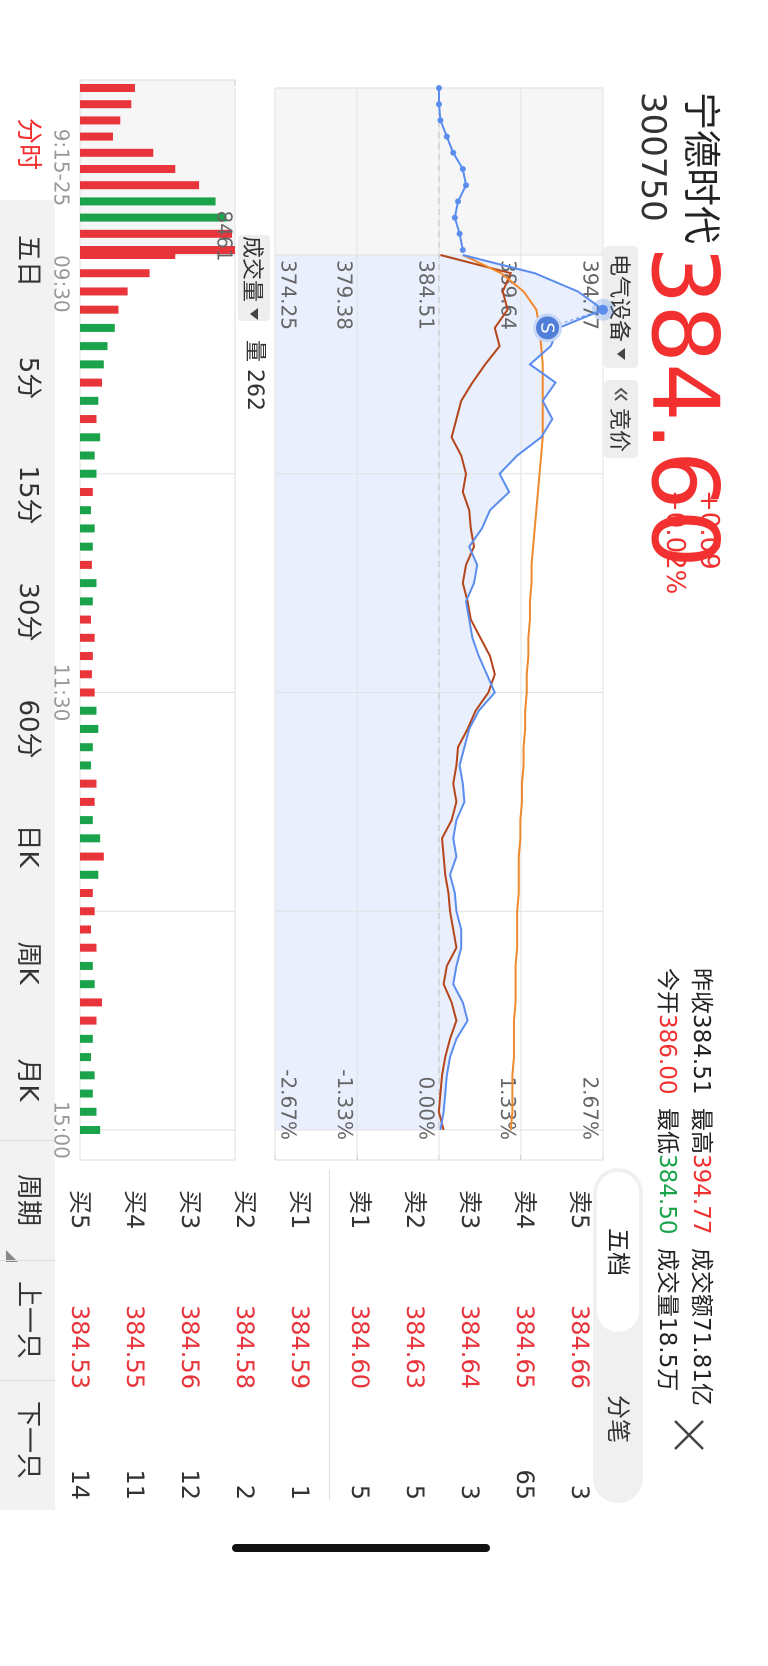 The image size is (768, 1666). Describe the element at coordinates (580, 1347) in the screenshot. I see `book-price: 384.66` at that location.